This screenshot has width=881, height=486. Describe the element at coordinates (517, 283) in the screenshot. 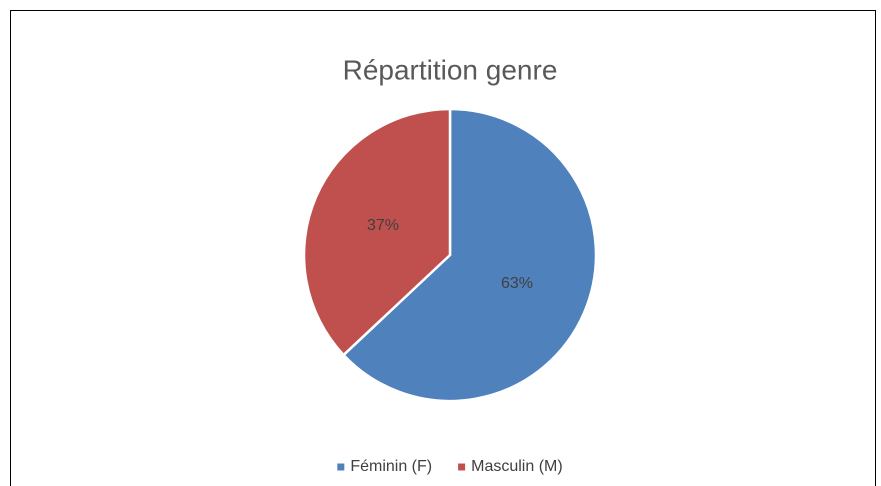

I see `data-label: 63%` at that location.